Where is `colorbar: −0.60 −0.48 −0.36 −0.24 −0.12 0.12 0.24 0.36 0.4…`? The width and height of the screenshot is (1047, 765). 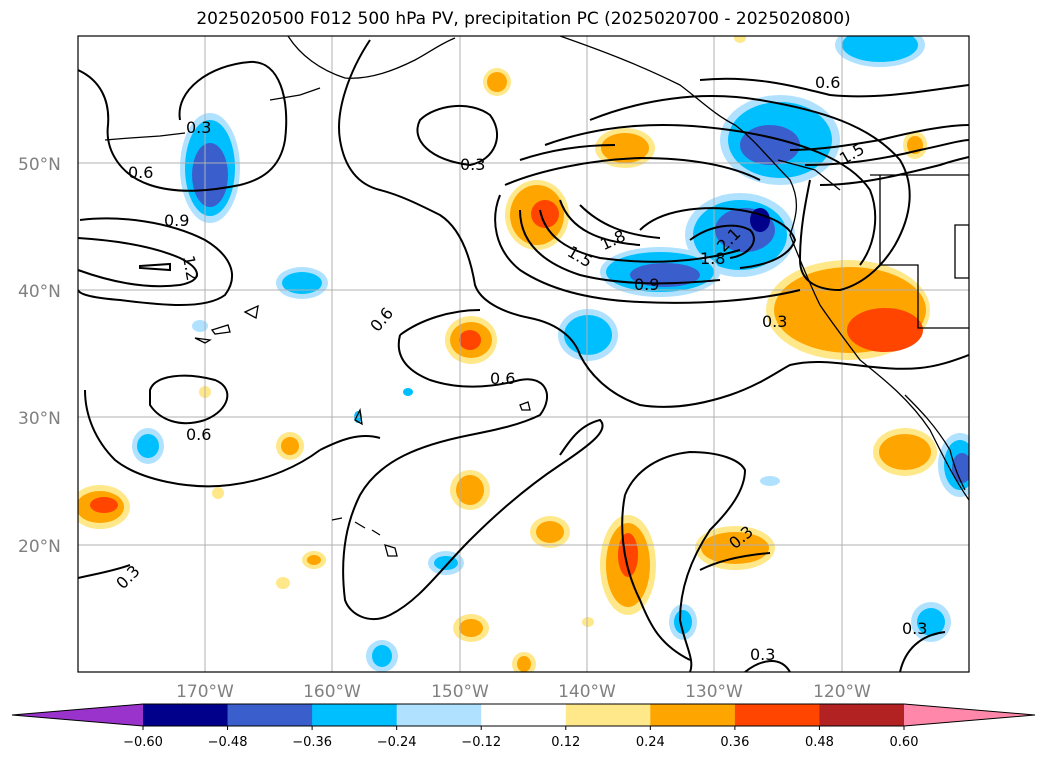 colorbar: −0.60 −0.48 −0.36 −0.24 −0.12 0.12 0.24 0.36 0.4… is located at coordinates (523, 726).